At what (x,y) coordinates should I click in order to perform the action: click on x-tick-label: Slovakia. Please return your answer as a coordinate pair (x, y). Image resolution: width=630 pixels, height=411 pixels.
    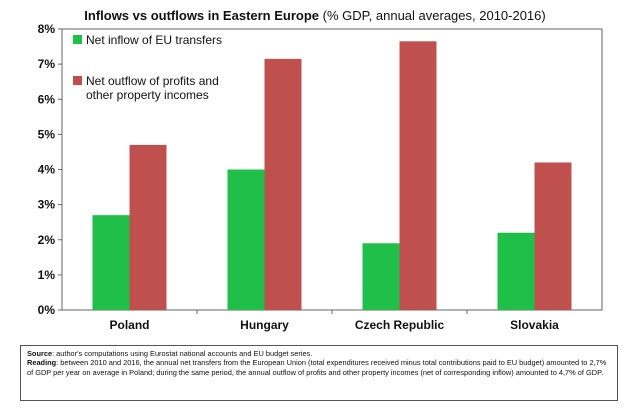
    Looking at the image, I should click on (534, 325).